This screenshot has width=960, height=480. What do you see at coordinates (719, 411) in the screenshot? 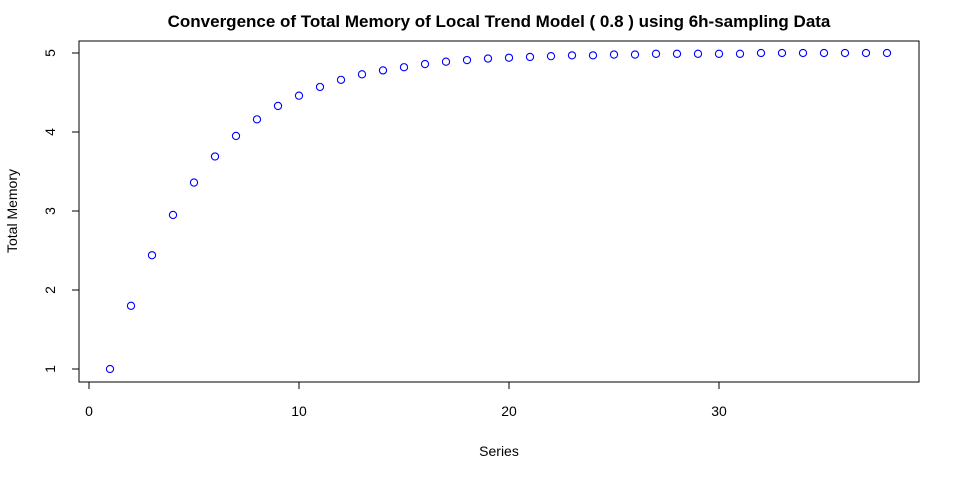
I see `x-tick-label: 30` at bounding box center [719, 411].